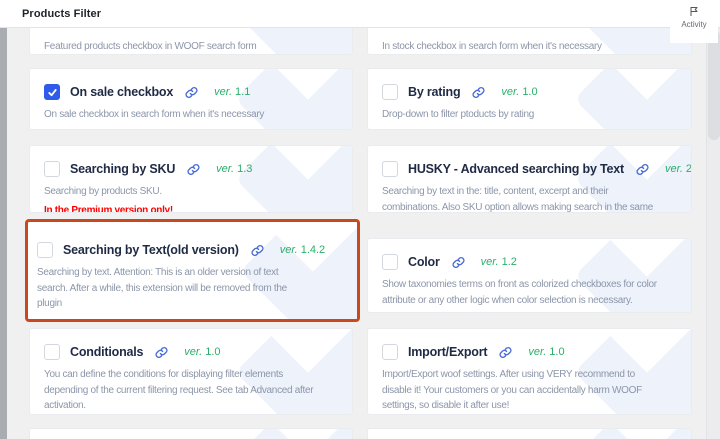  I want to click on extension-title: Searching by Text(old version), so click(151, 250).